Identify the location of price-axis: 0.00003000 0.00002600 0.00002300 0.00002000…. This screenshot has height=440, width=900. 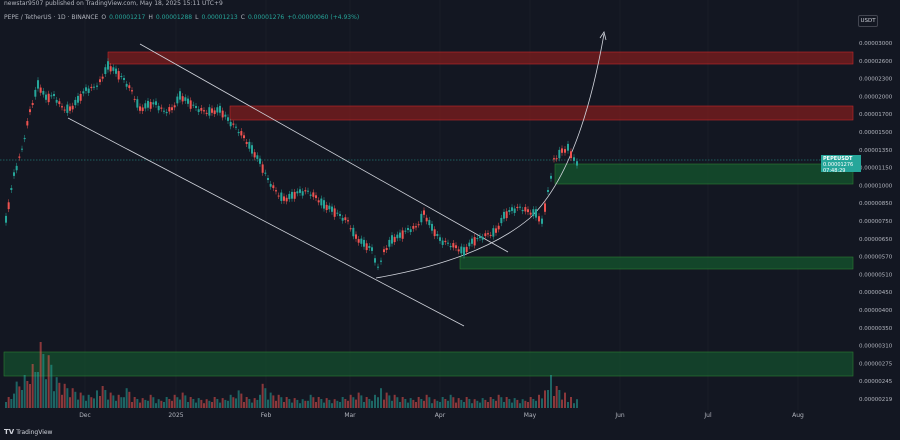
(876, 222).